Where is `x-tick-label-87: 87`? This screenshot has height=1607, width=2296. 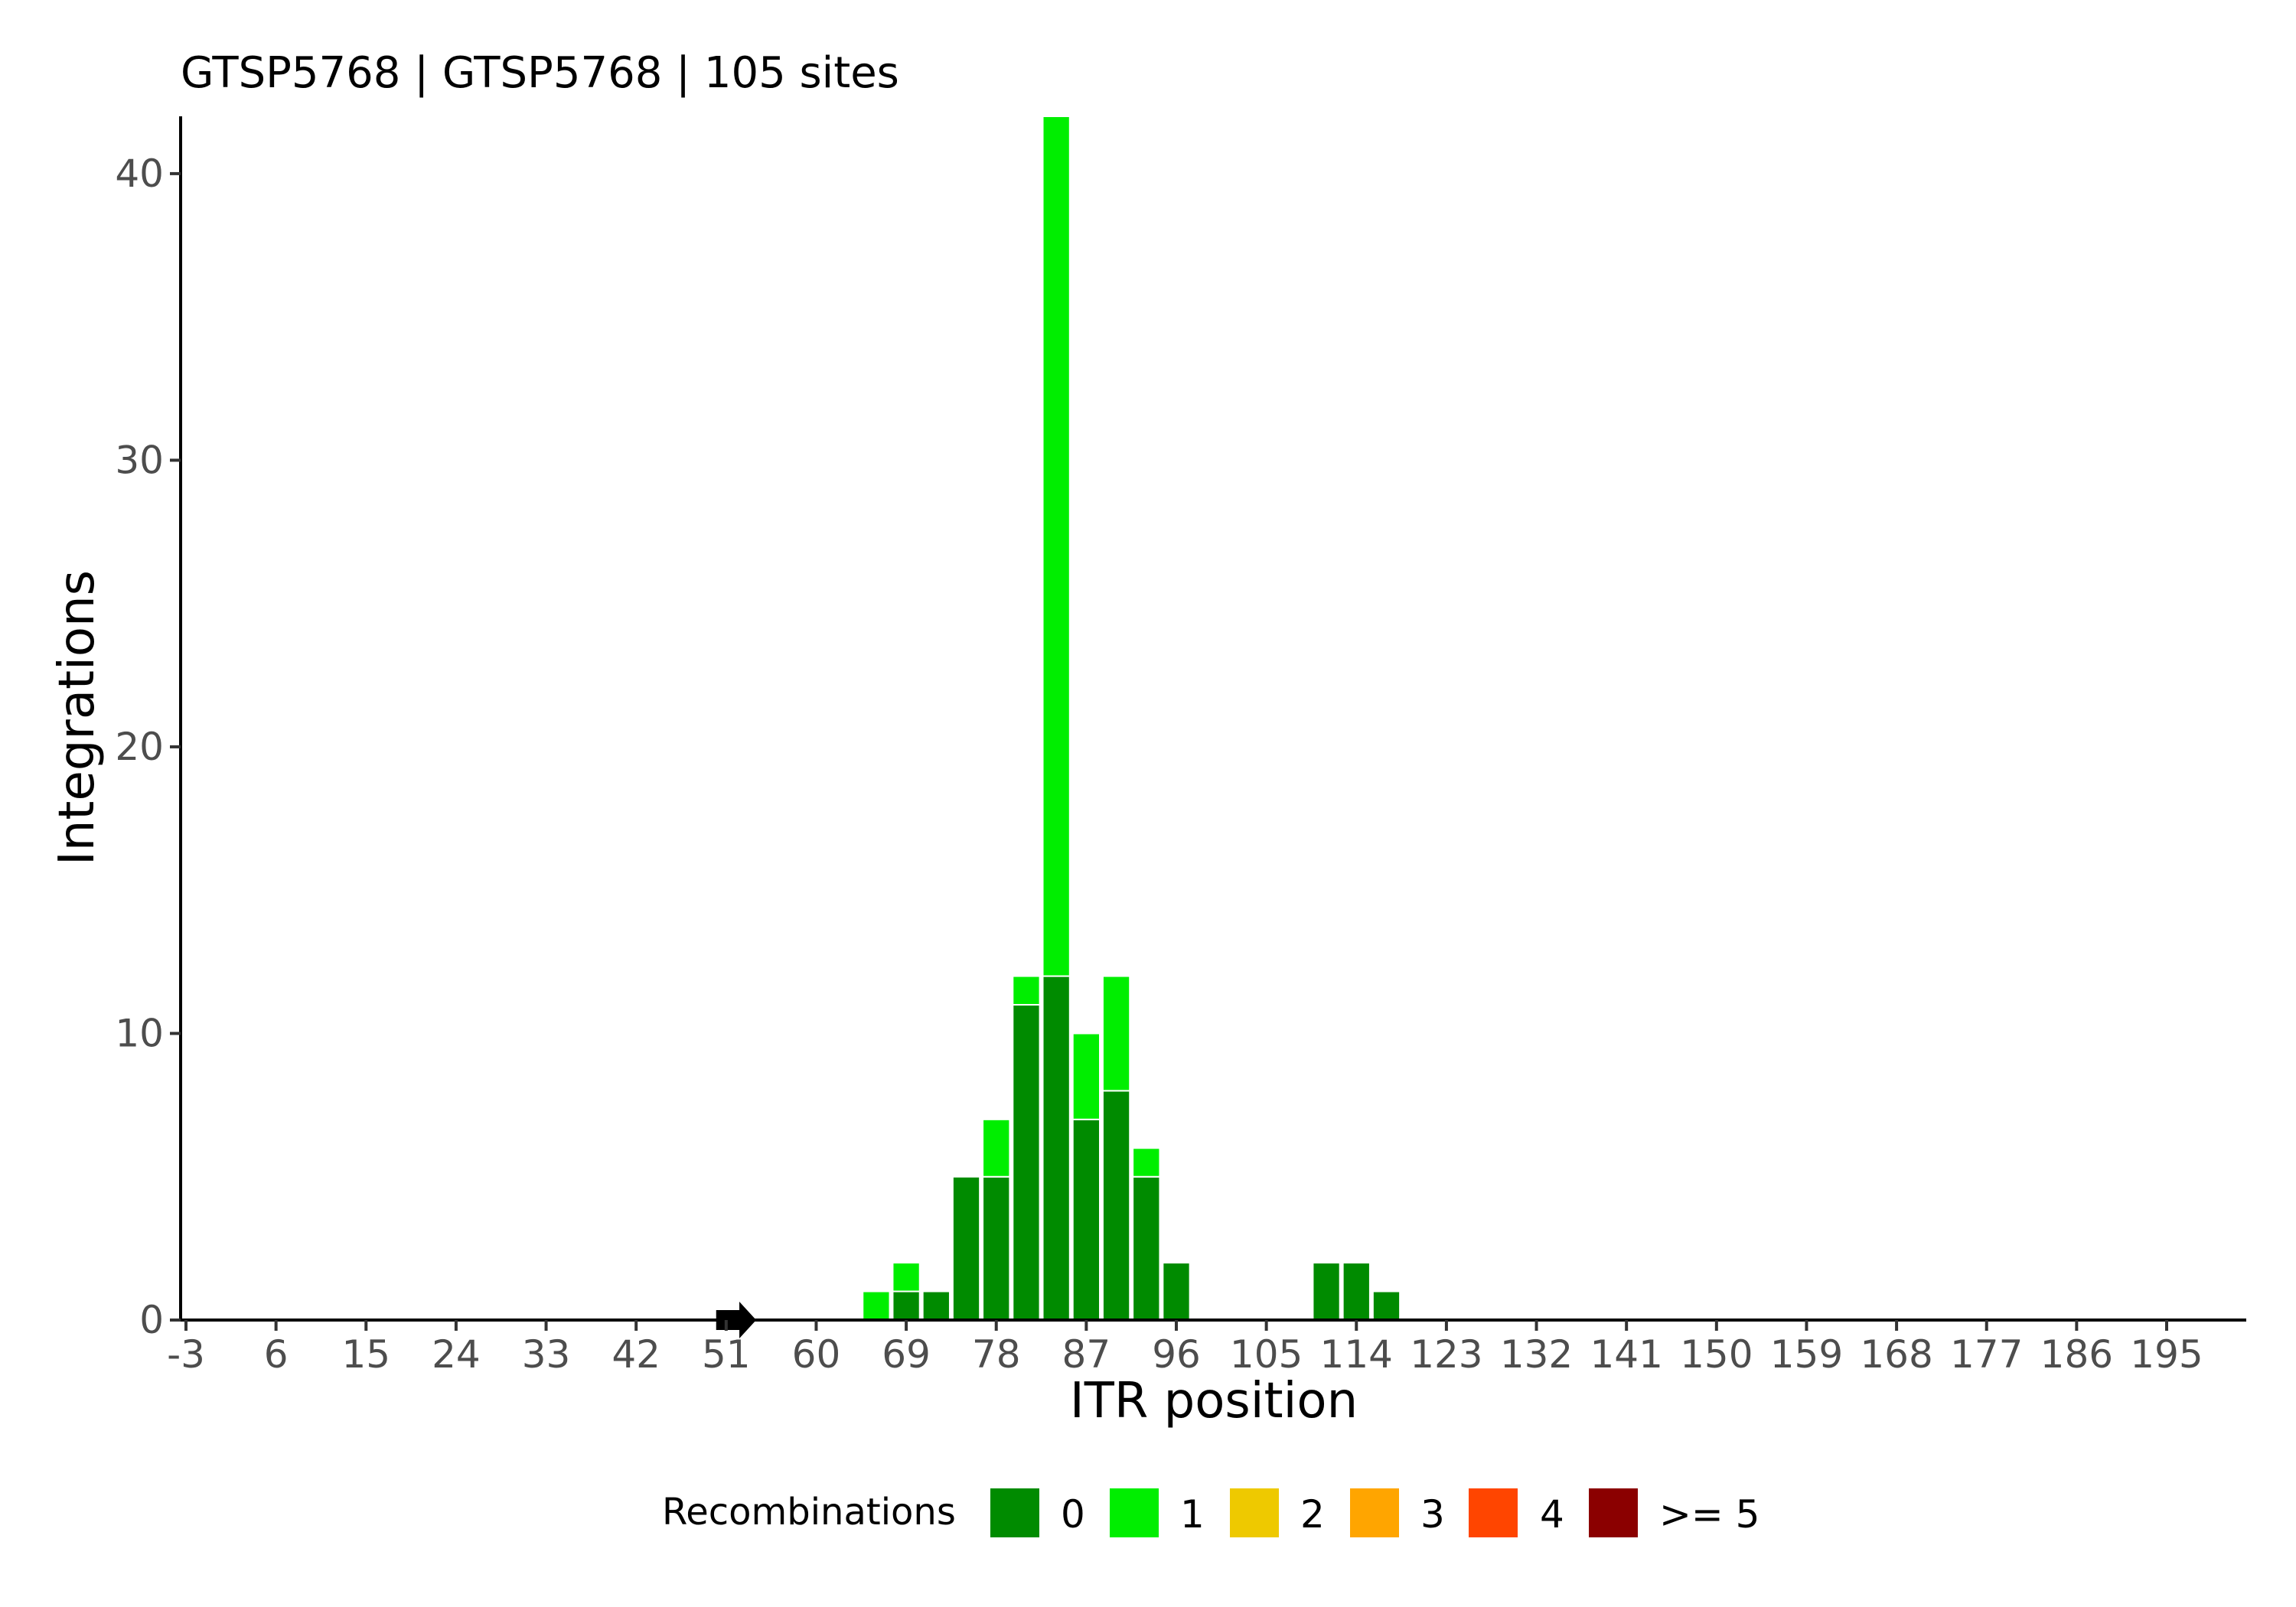
x-tick-label-87: 87 is located at coordinates (1086, 1354).